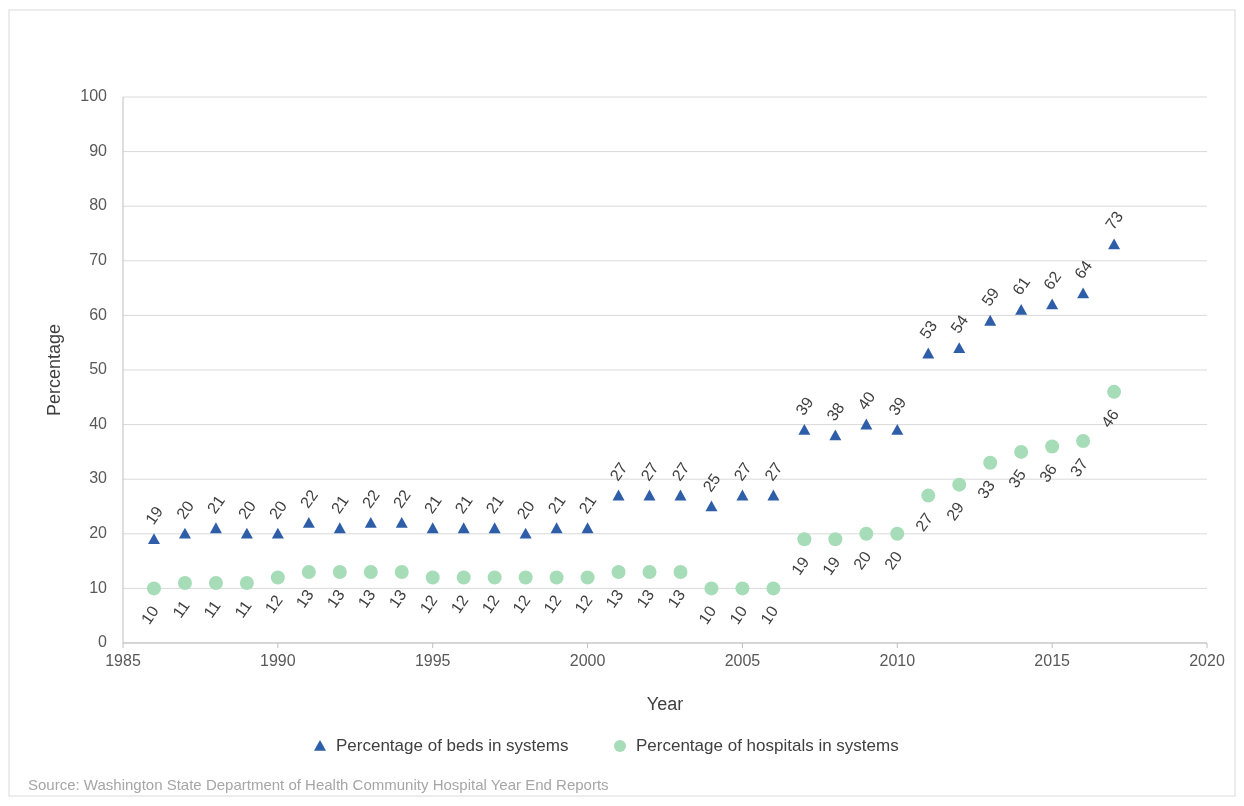 This screenshot has height=806, width=1244. I want to click on y-tick-label: 100, so click(94, 96).